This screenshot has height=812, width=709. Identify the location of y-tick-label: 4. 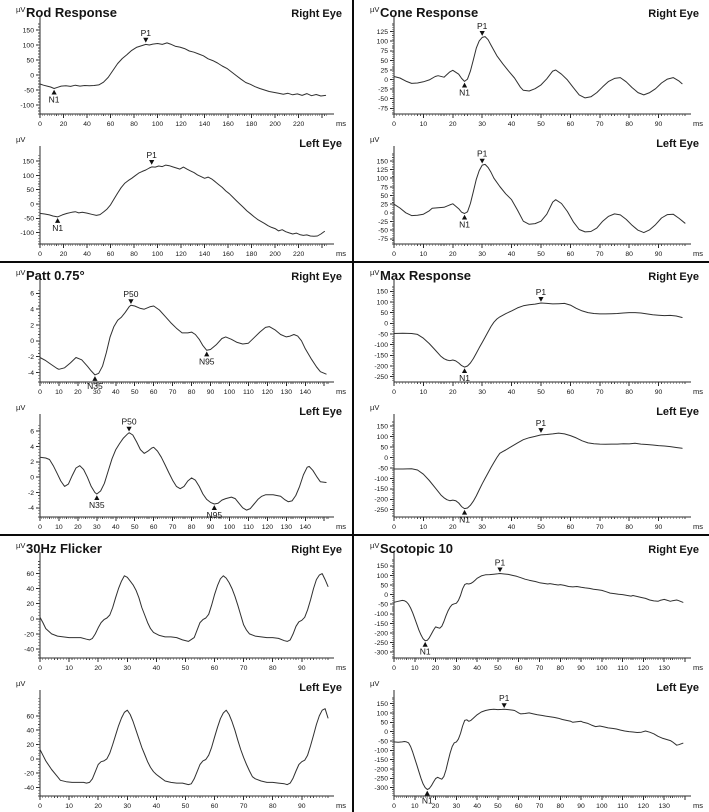
(32, 310).